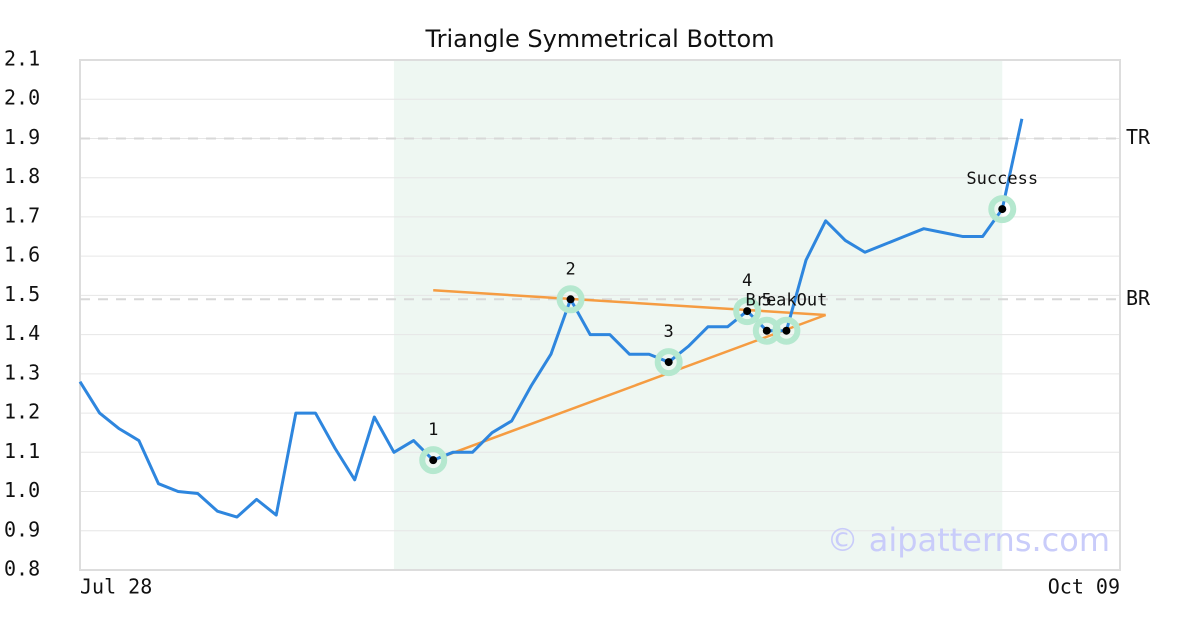 The image size is (1200, 630). Describe the element at coordinates (767, 301) in the screenshot. I see `annotation-label: 5` at that location.